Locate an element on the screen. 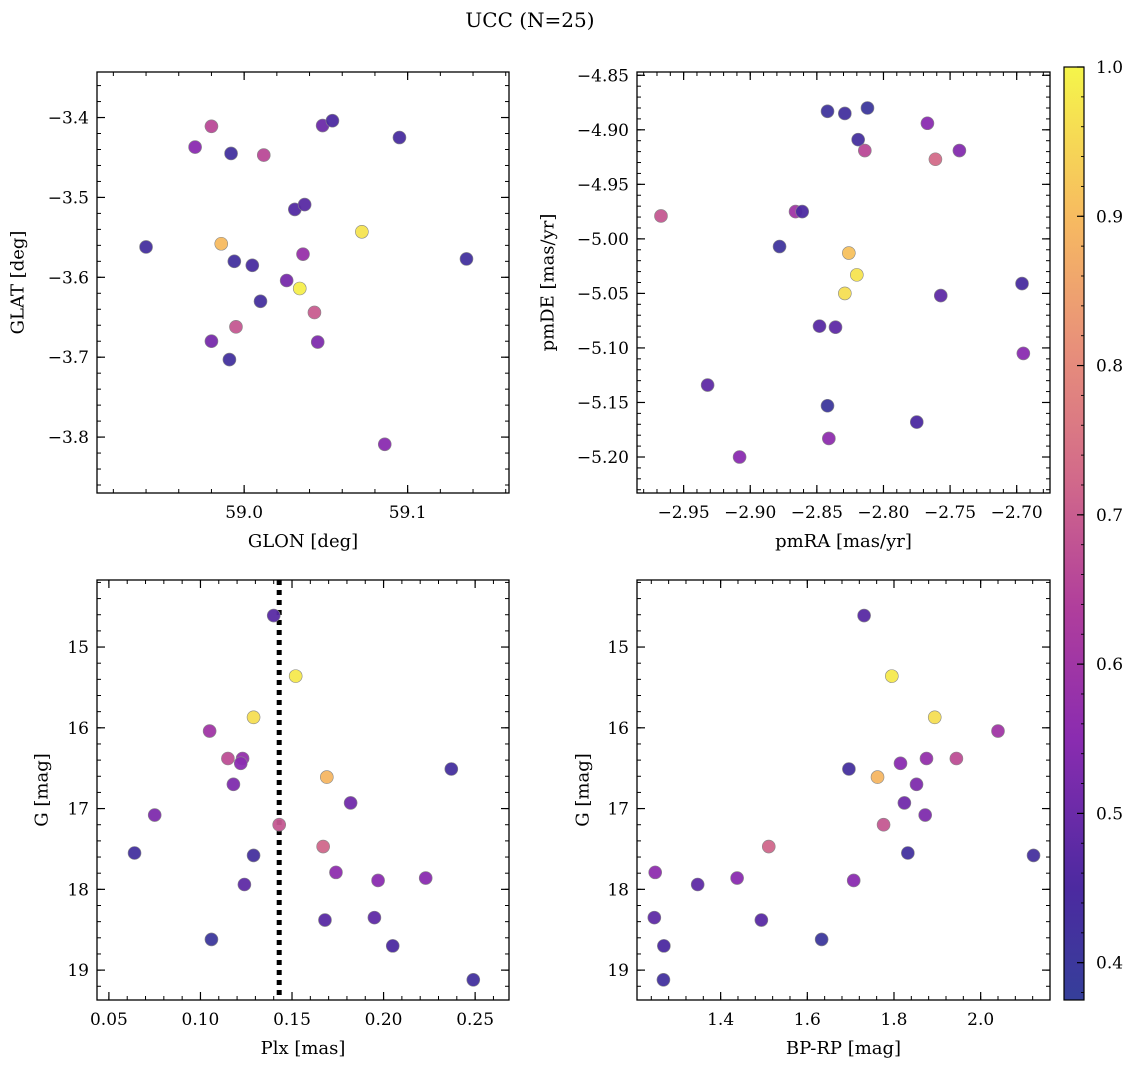  colorbar-tick-label: 0.6 is located at coordinates (1109, 665).